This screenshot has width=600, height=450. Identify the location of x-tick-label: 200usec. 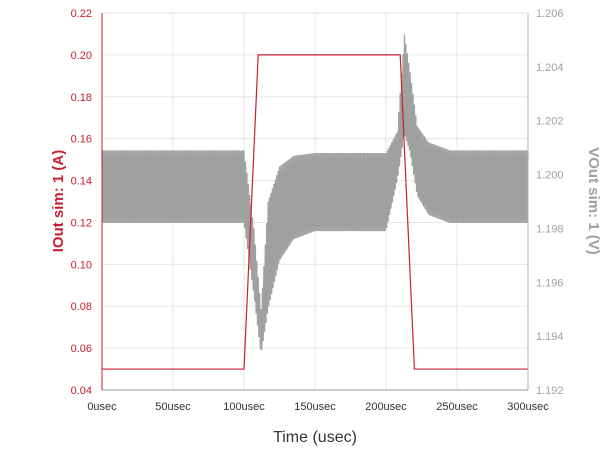
(386, 407).